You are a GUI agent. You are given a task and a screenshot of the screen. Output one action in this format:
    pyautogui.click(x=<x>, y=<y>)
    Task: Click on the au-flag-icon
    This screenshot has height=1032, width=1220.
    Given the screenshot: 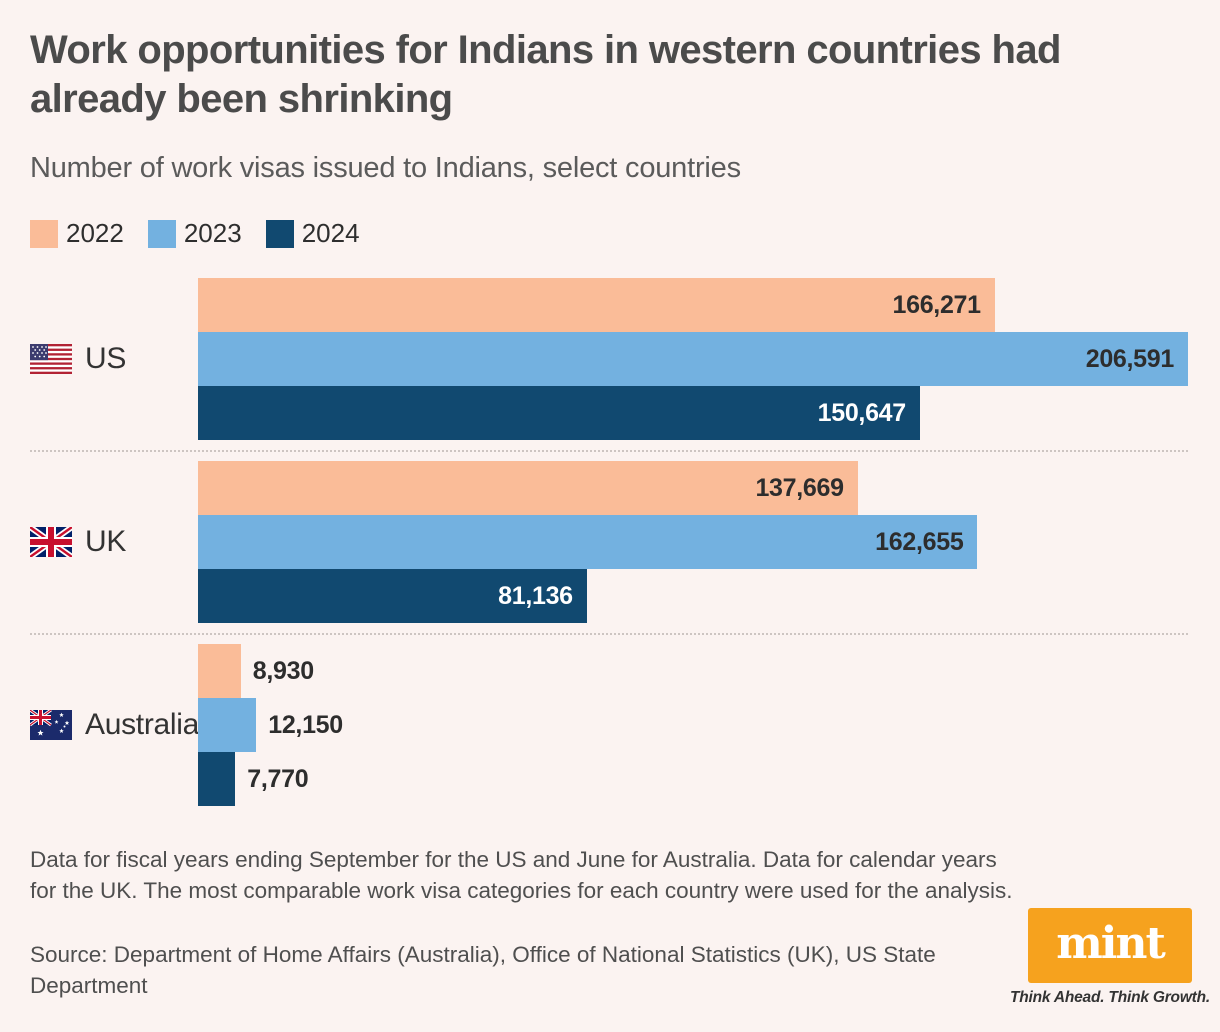 What is the action you would take?
    pyautogui.click(x=51, y=725)
    